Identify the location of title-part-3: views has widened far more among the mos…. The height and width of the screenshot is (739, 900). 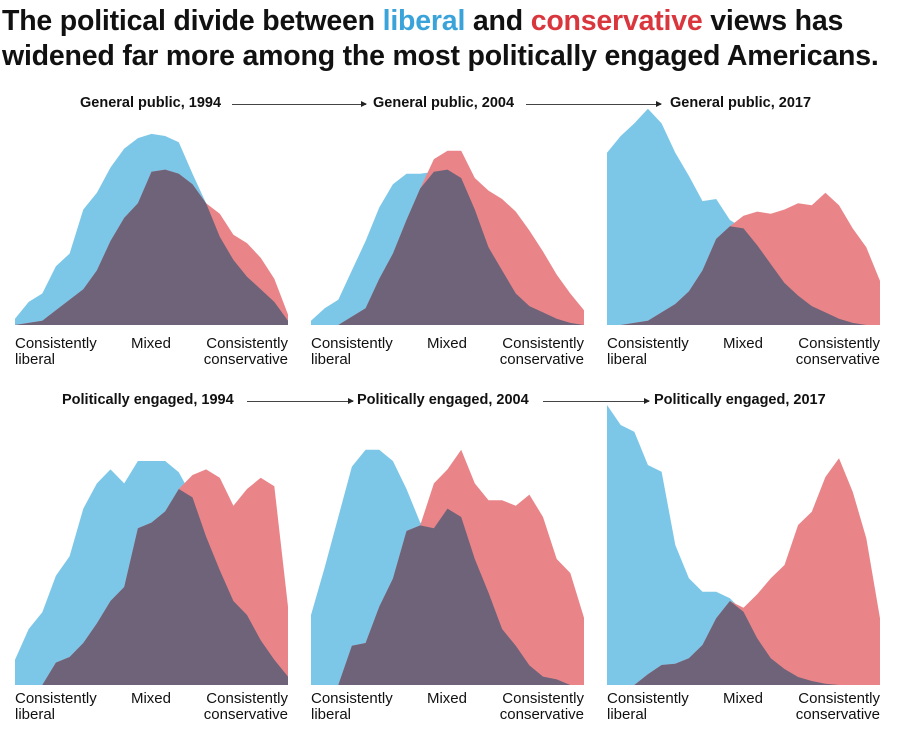
(440, 38).